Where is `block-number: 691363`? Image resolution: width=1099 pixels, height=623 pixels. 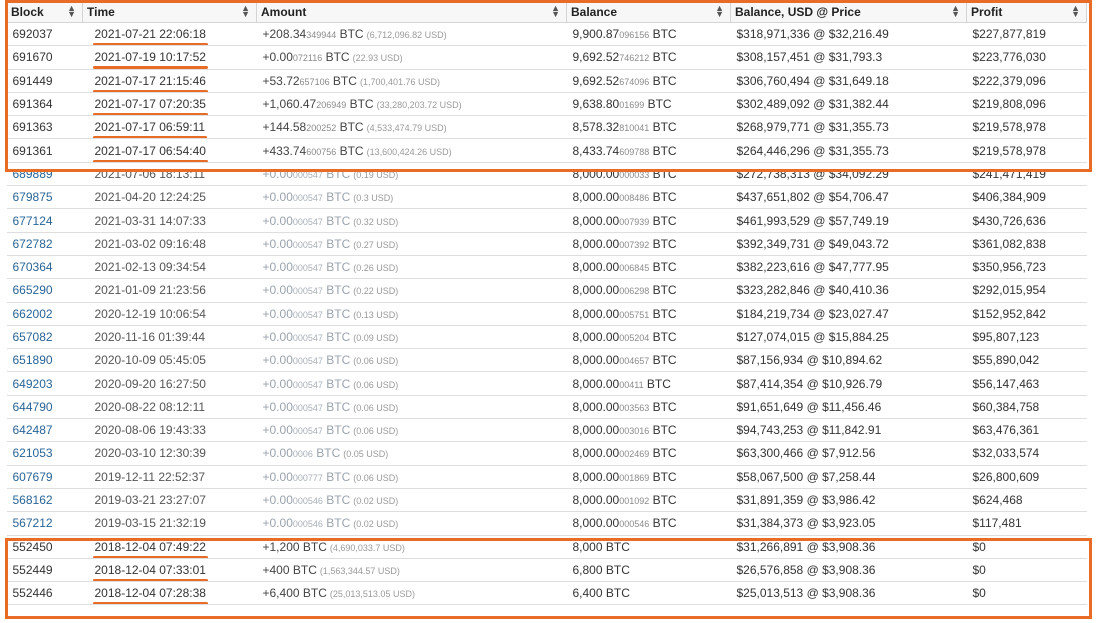
block-number: 691363 is located at coordinates (32, 127).